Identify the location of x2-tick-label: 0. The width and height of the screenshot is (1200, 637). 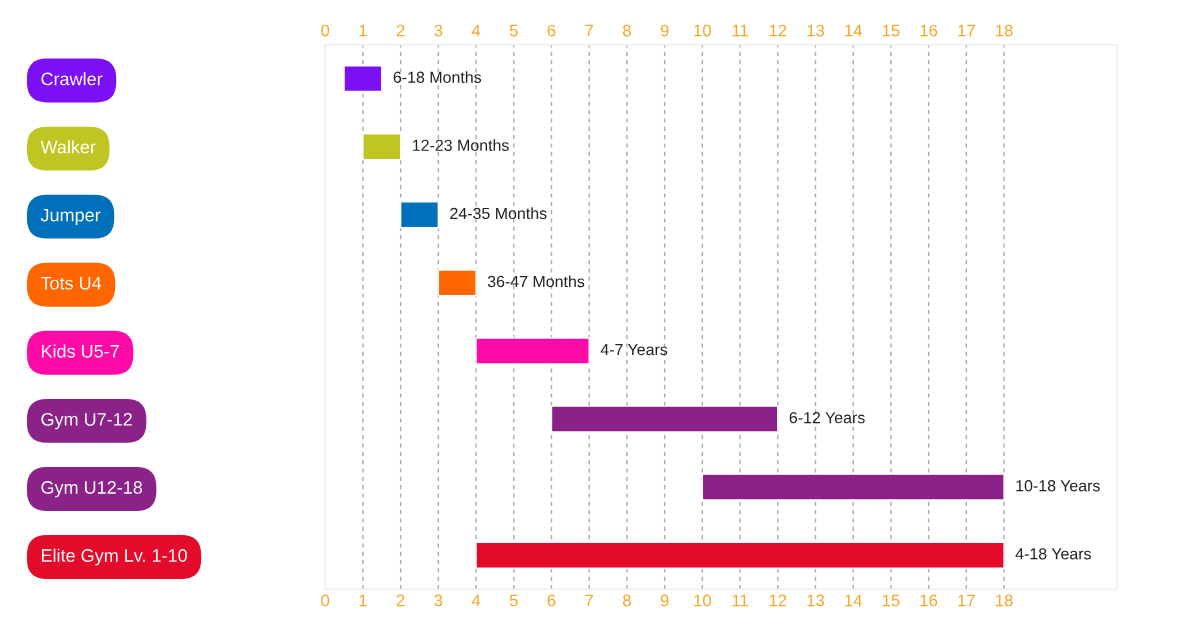
(325, 30).